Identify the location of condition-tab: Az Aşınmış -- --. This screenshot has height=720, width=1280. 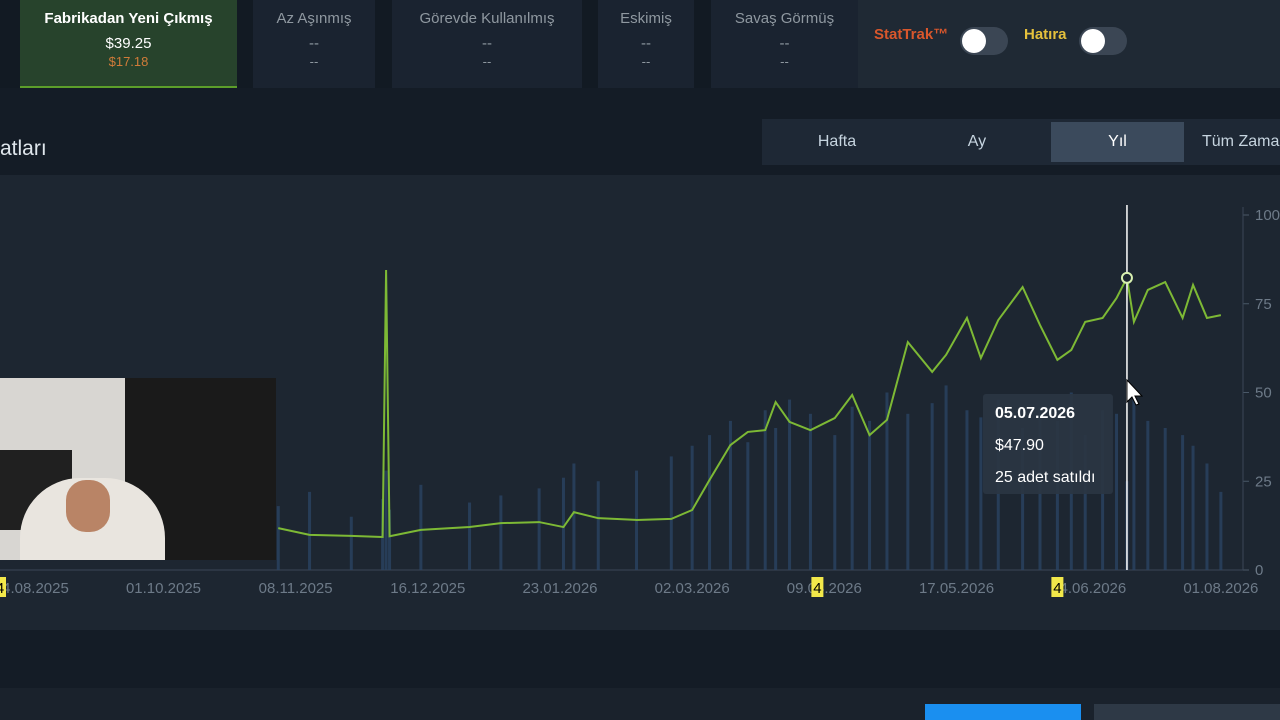
(314, 44).